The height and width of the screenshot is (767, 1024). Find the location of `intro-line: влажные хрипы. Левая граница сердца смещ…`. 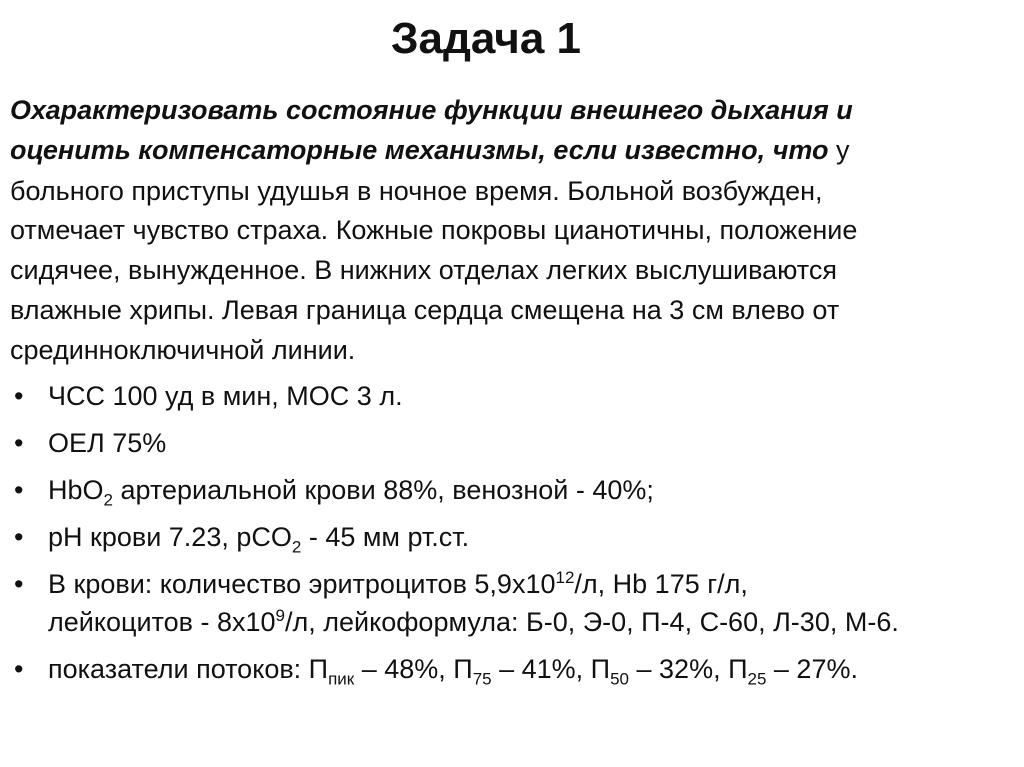

intro-line: влажные хрипы. Левая граница сердца смещ… is located at coordinates (425, 310).